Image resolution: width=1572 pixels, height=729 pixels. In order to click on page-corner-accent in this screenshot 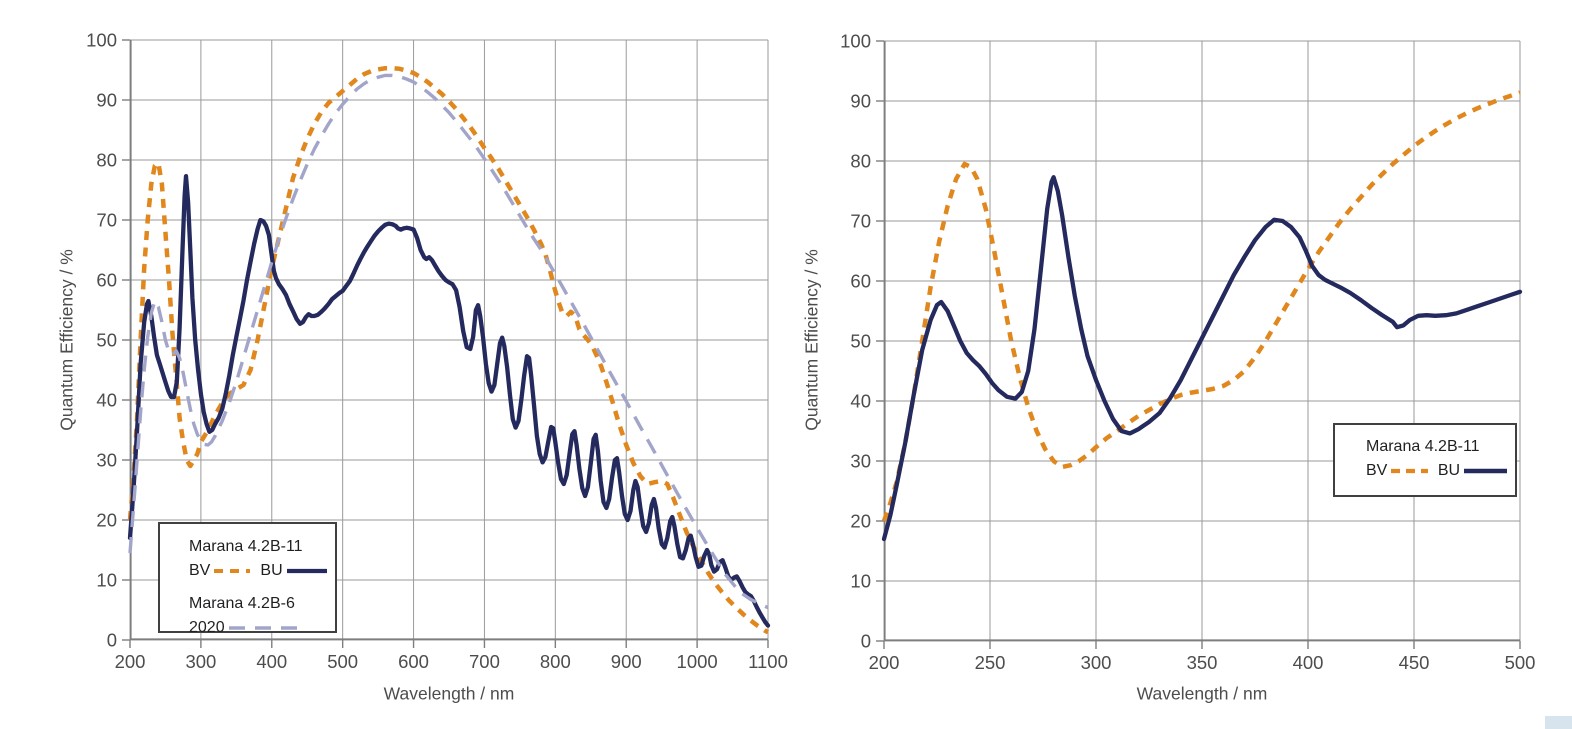, I will do `click(1558, 722)`.